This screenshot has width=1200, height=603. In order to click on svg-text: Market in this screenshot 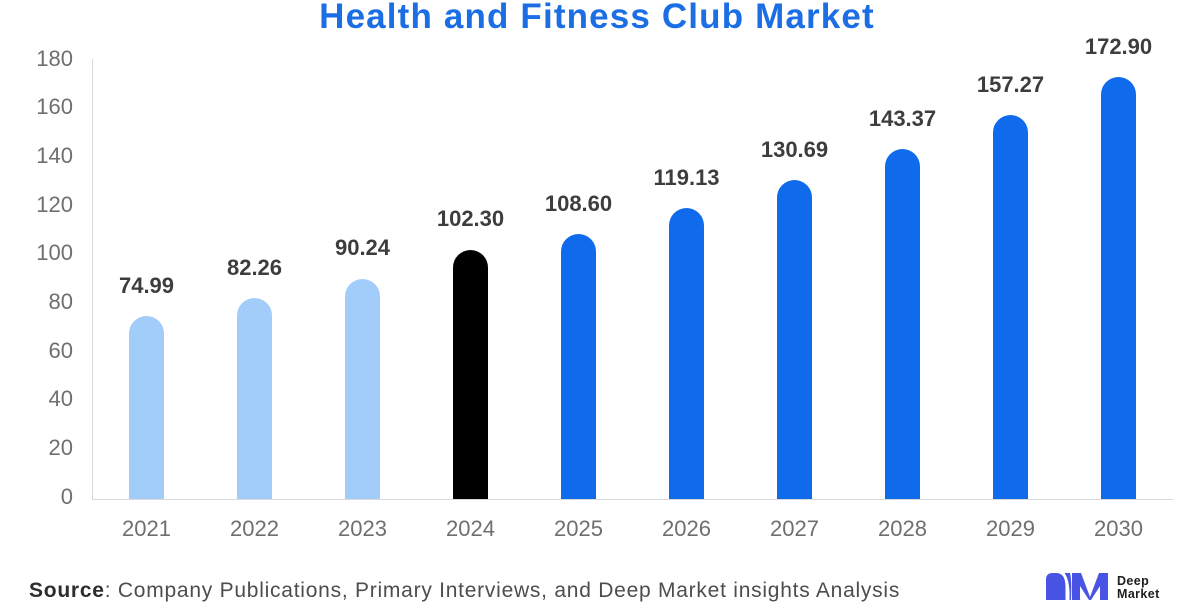, I will do `click(1138, 593)`.